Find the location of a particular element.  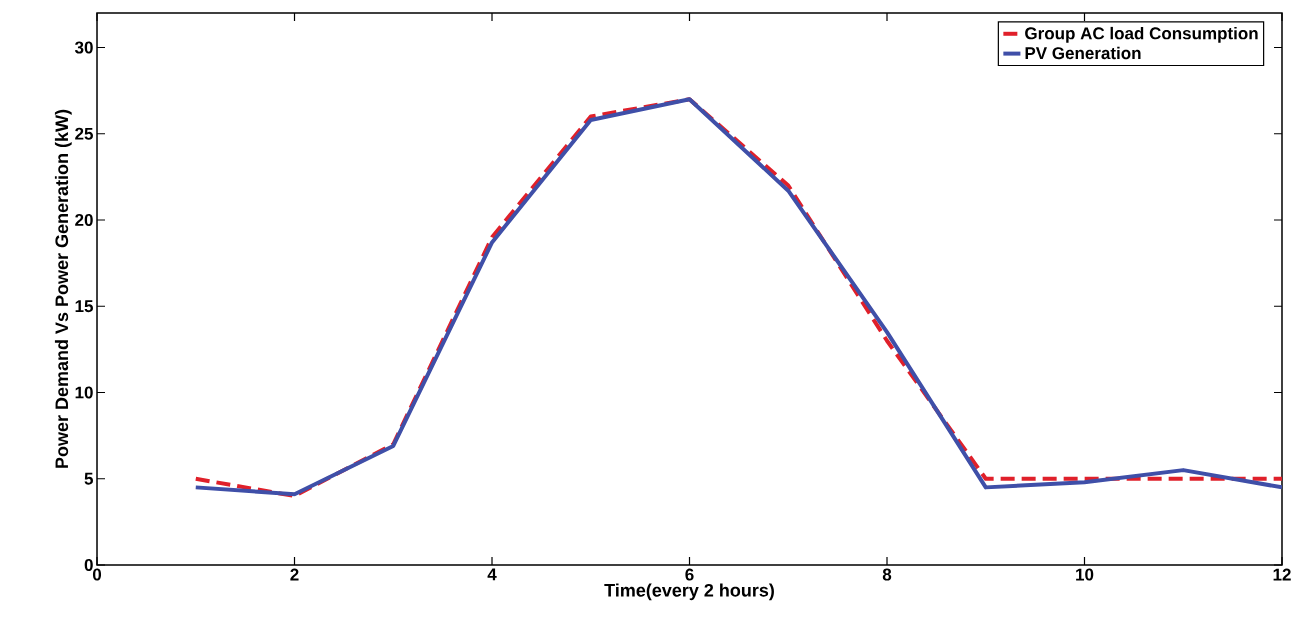

x-tick-label: 4 is located at coordinates (492, 574).